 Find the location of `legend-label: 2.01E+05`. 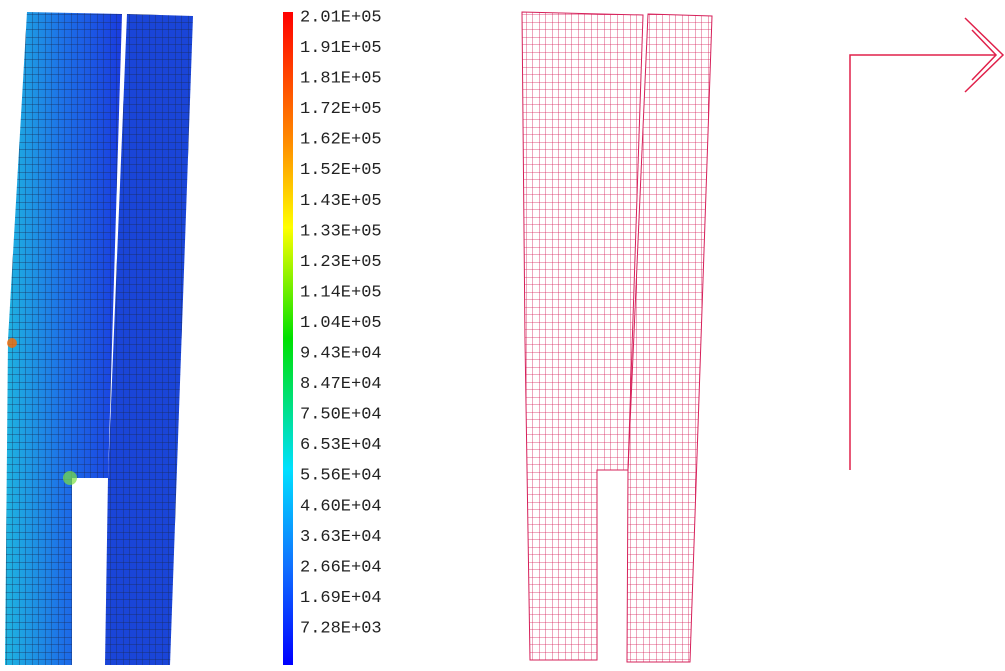

legend-label: 2.01E+05 is located at coordinates (341, 17).